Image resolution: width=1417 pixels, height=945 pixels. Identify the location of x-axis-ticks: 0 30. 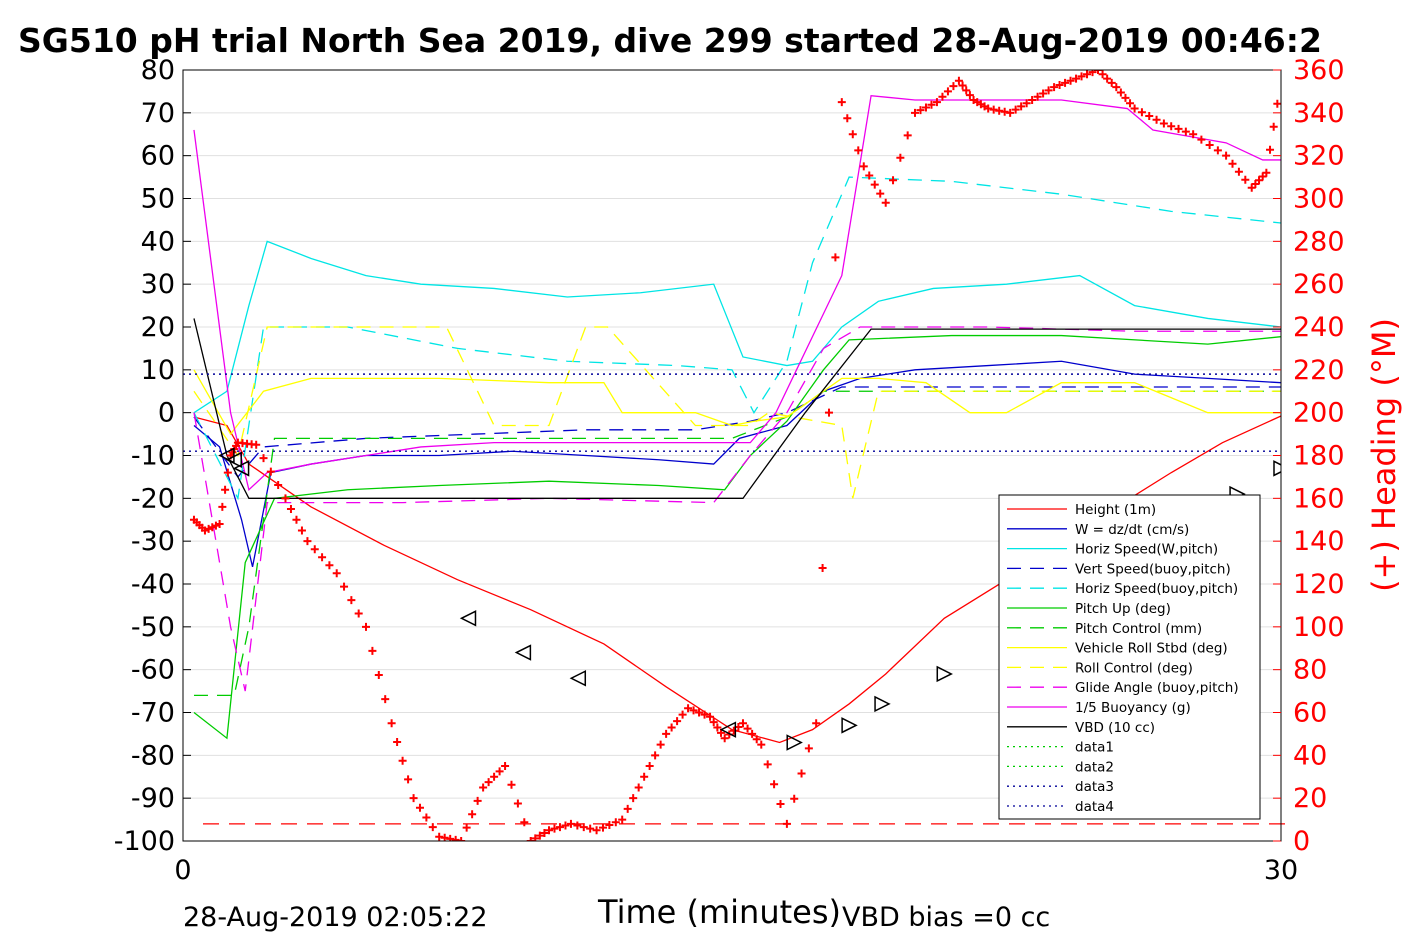
(736, 859).